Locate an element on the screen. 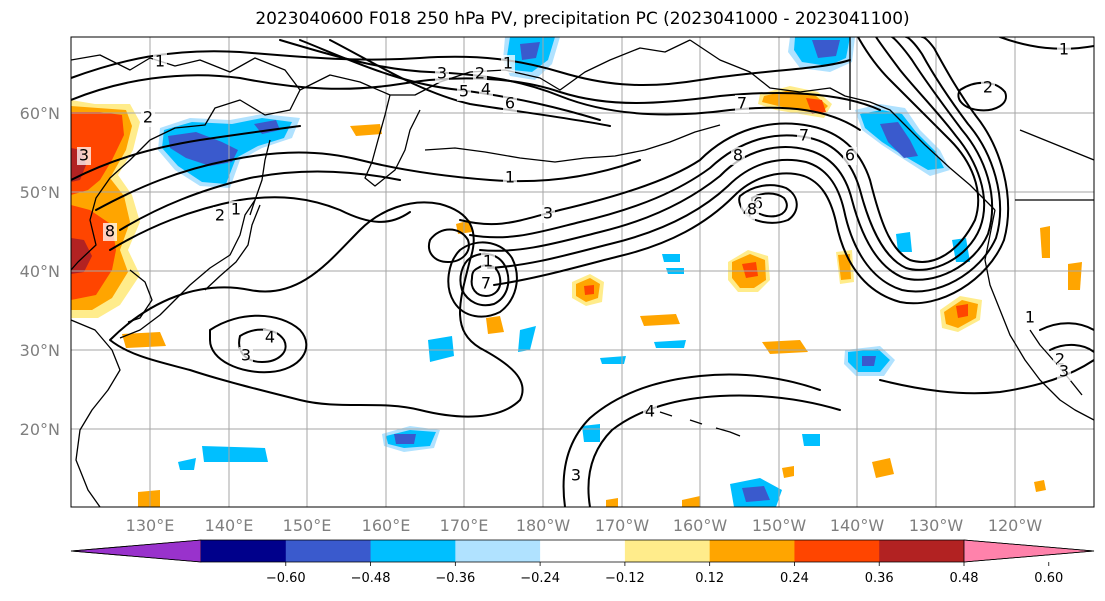  china-coastline is located at coordinates (96, 413).